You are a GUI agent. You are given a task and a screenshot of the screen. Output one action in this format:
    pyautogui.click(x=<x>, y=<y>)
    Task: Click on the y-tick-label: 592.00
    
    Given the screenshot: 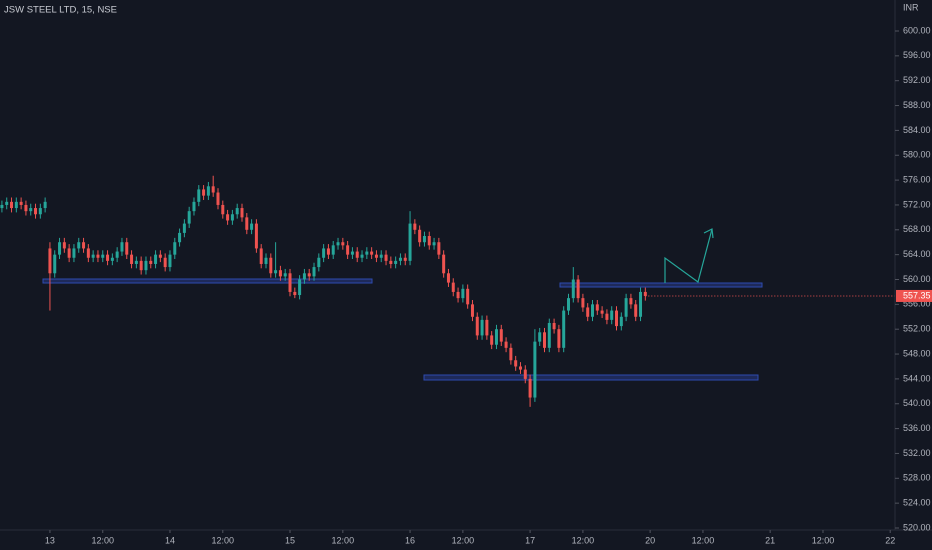 What is the action you would take?
    pyautogui.click(x=917, y=80)
    